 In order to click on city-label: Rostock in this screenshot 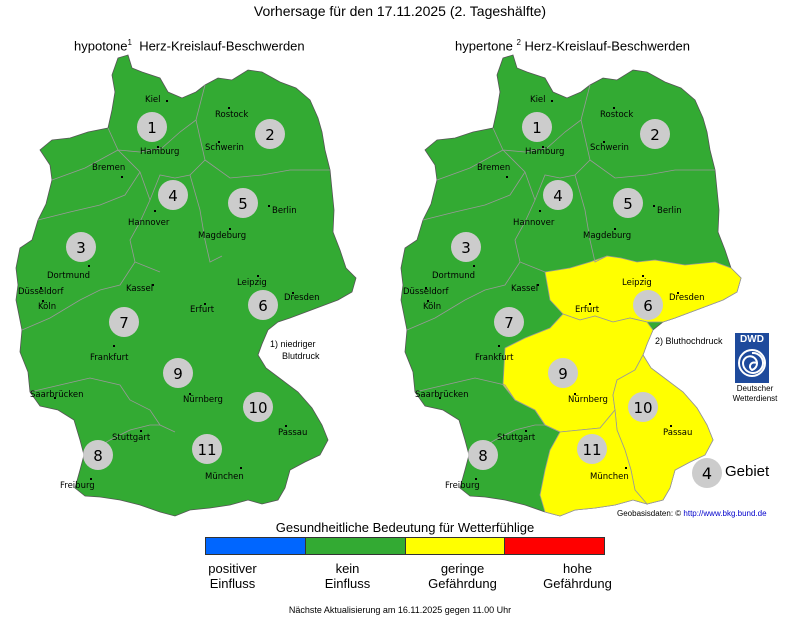, I will do `click(231, 115)`.